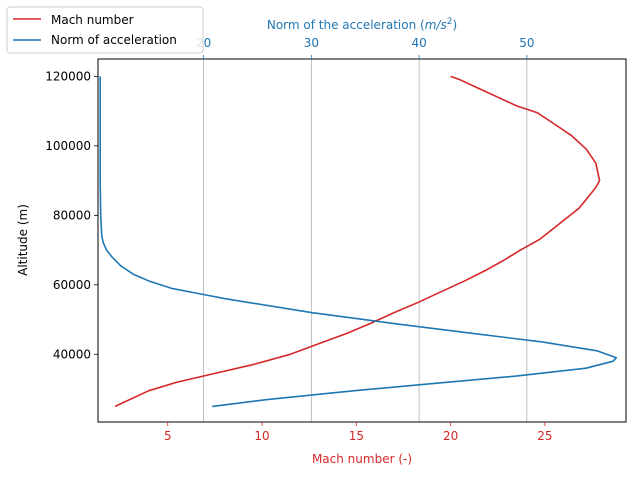  What do you see at coordinates (544, 436) in the screenshot?
I see `bottom-tick-label-25: 25` at bounding box center [544, 436].